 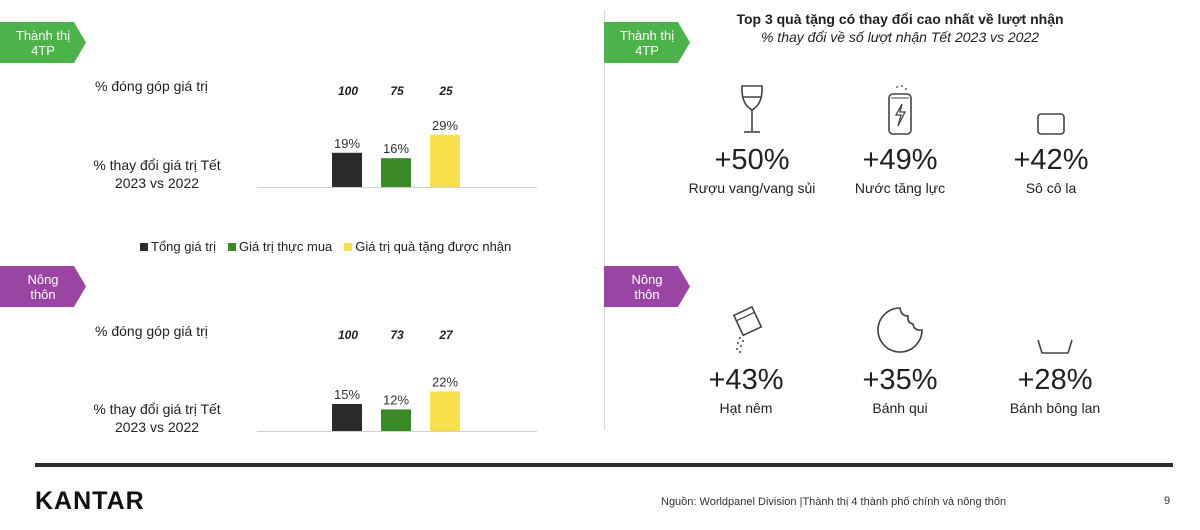 I want to click on gift-item-seasoning-pct: +43%, so click(x=746, y=380).